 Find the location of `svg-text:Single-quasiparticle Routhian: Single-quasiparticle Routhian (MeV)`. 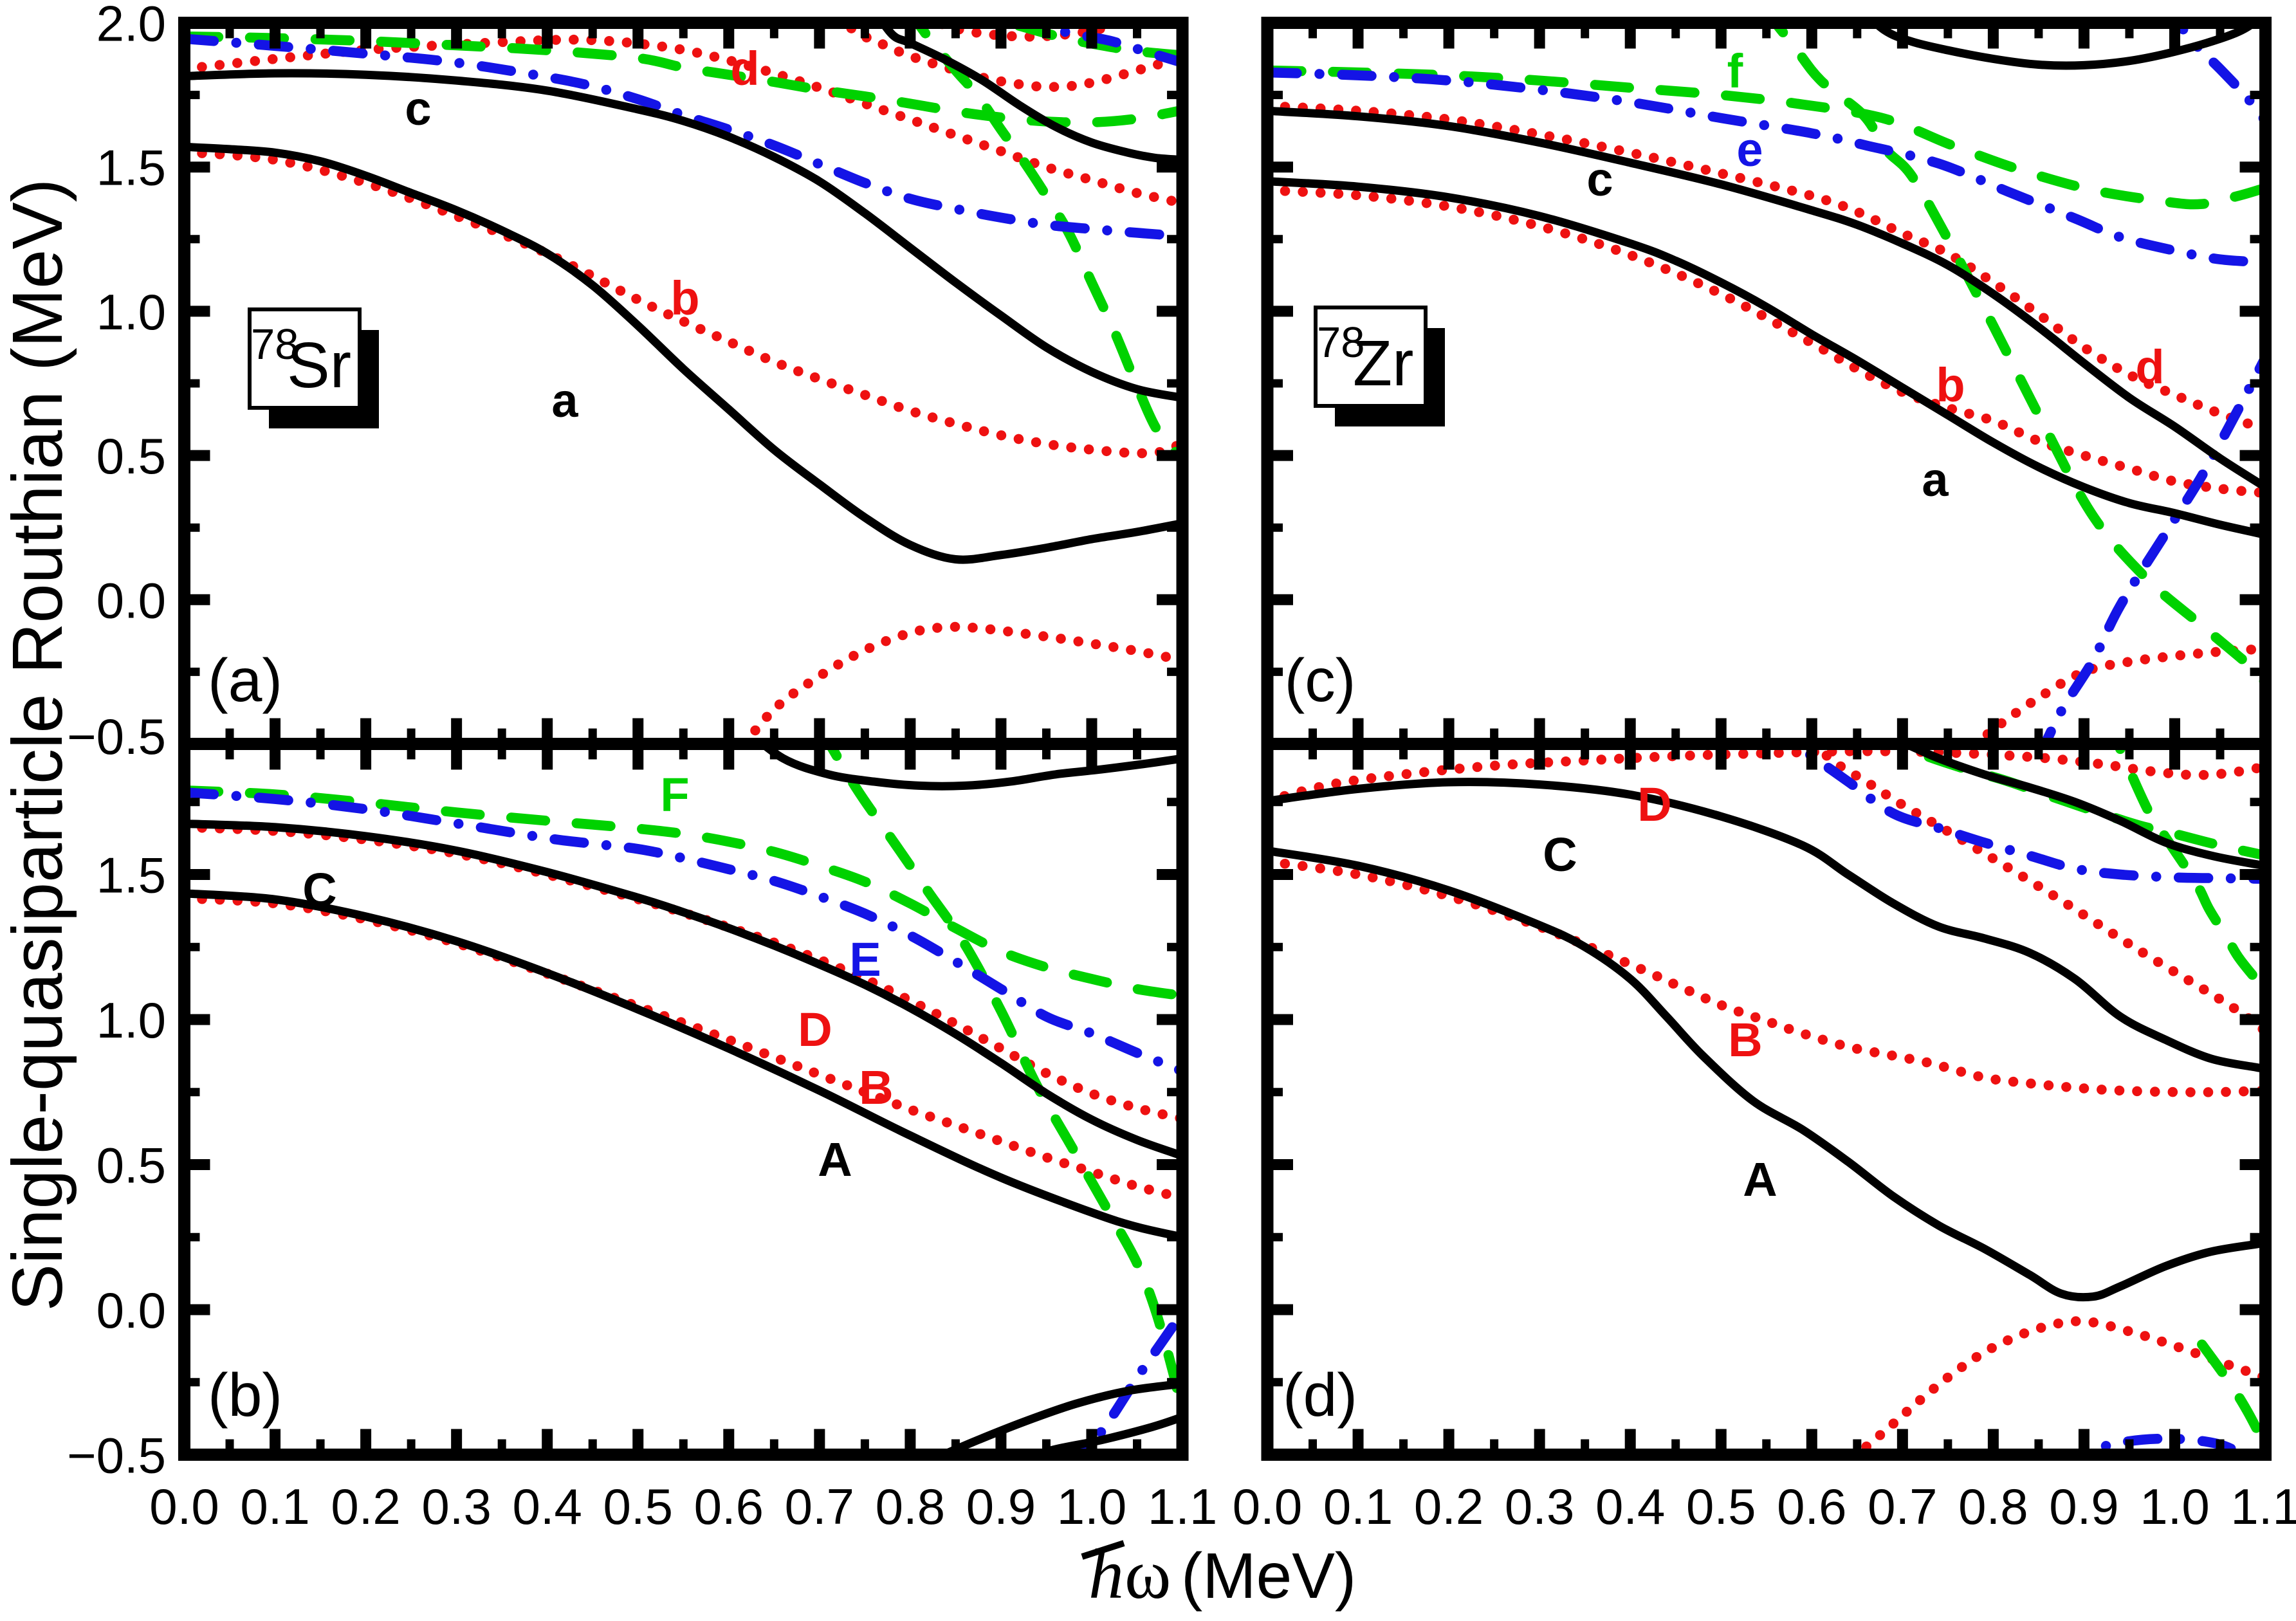

svg-text:Single-quasiparticle Routhian: Single-quasiparticle Routhian (MeV) is located at coordinates (38, 745).